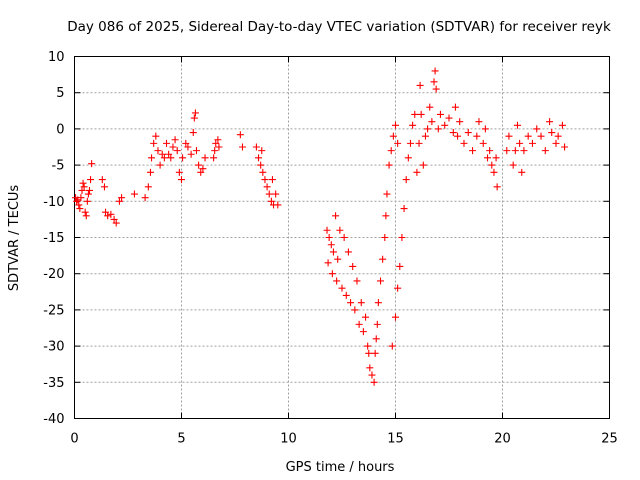 The height and width of the screenshot is (480, 640). What do you see at coordinates (53, 274) in the screenshot?
I see `y-tick-label: -20` at bounding box center [53, 274].